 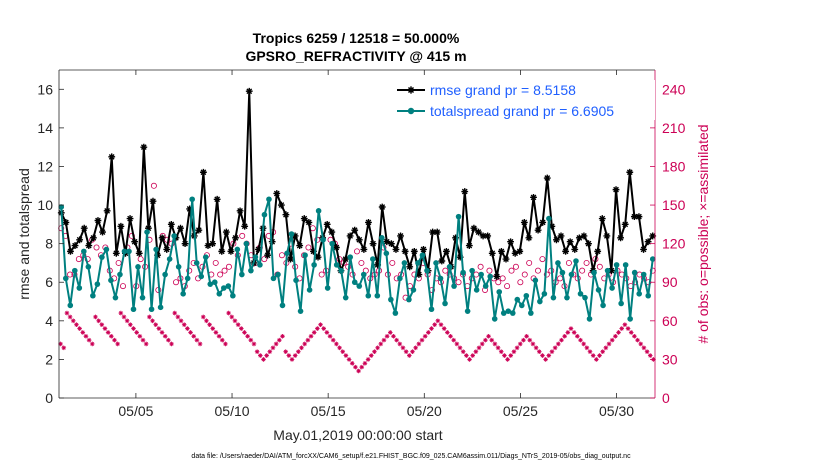 What do you see at coordinates (45, 205) in the screenshot?
I see `y-tick-label-left: 10` at bounding box center [45, 205].